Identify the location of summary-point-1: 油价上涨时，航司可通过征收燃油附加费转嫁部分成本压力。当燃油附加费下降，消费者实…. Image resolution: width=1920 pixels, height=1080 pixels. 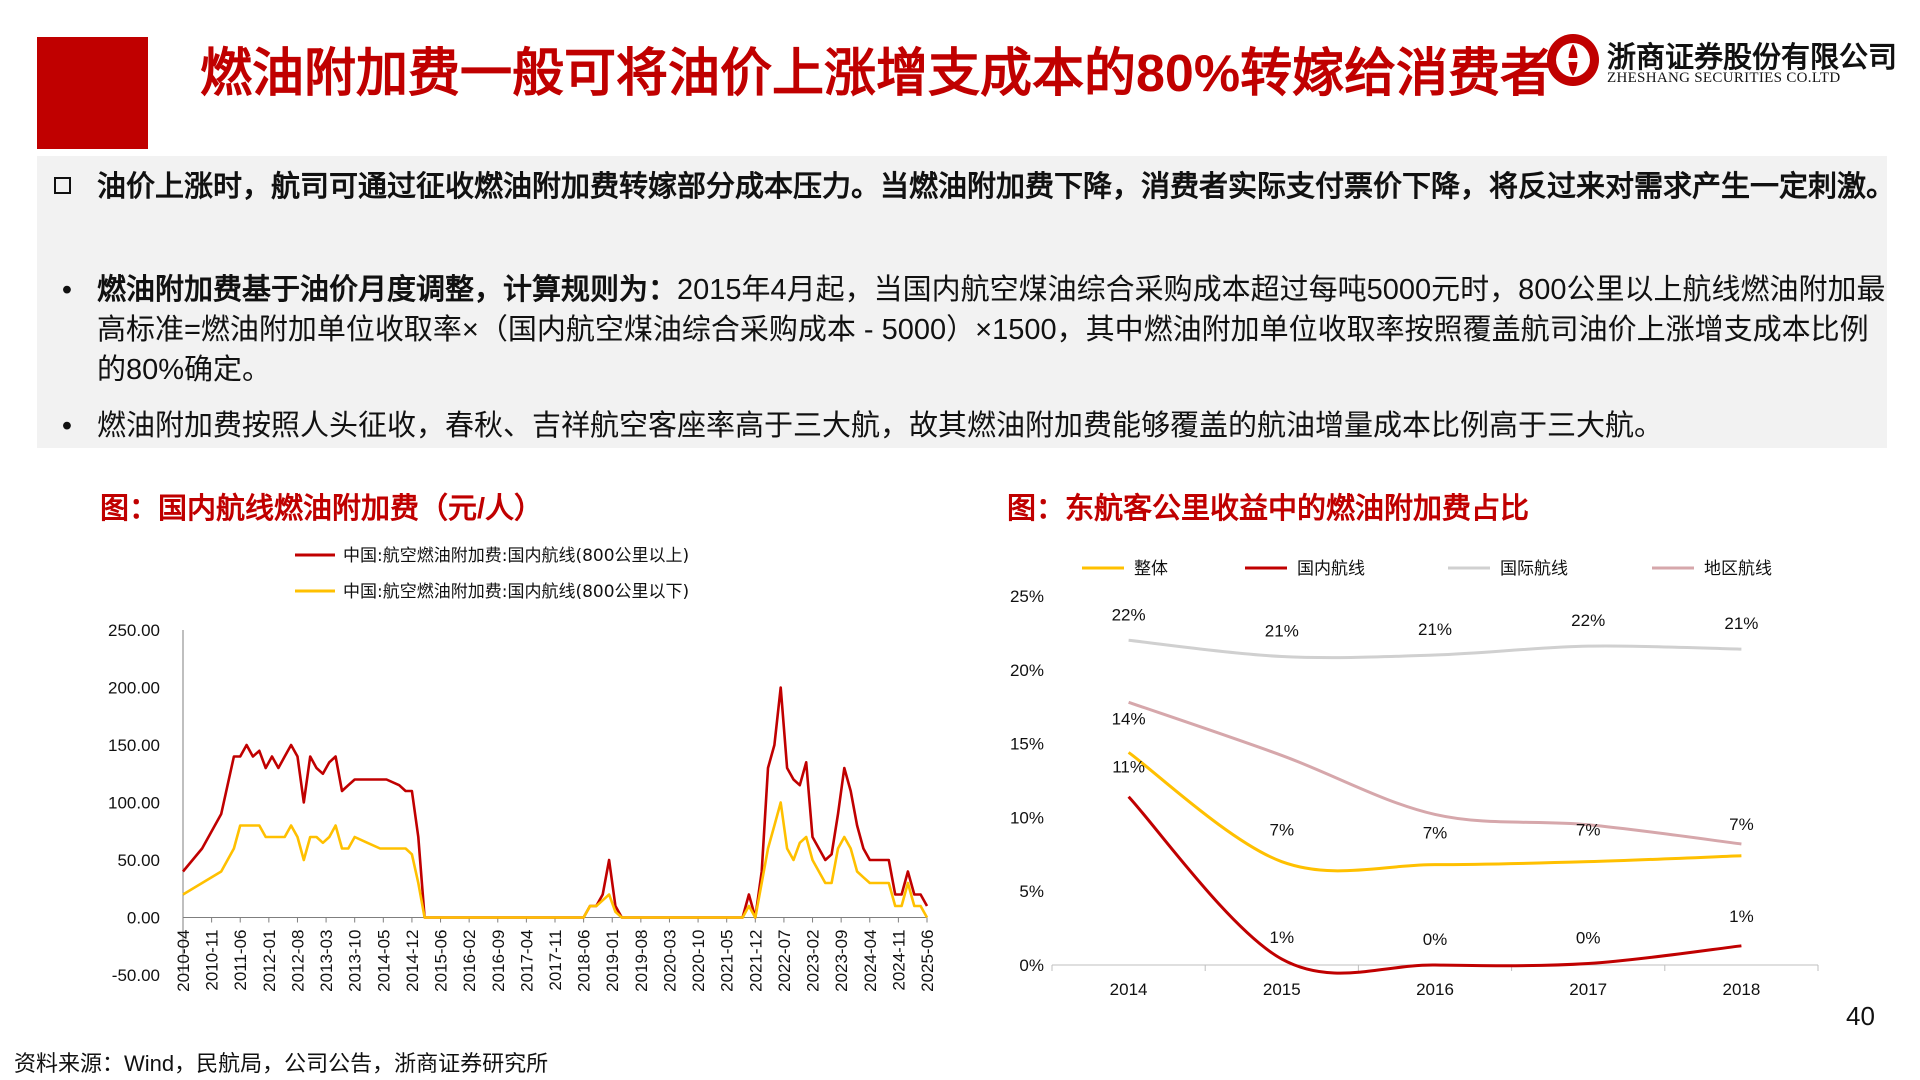
(975, 187).